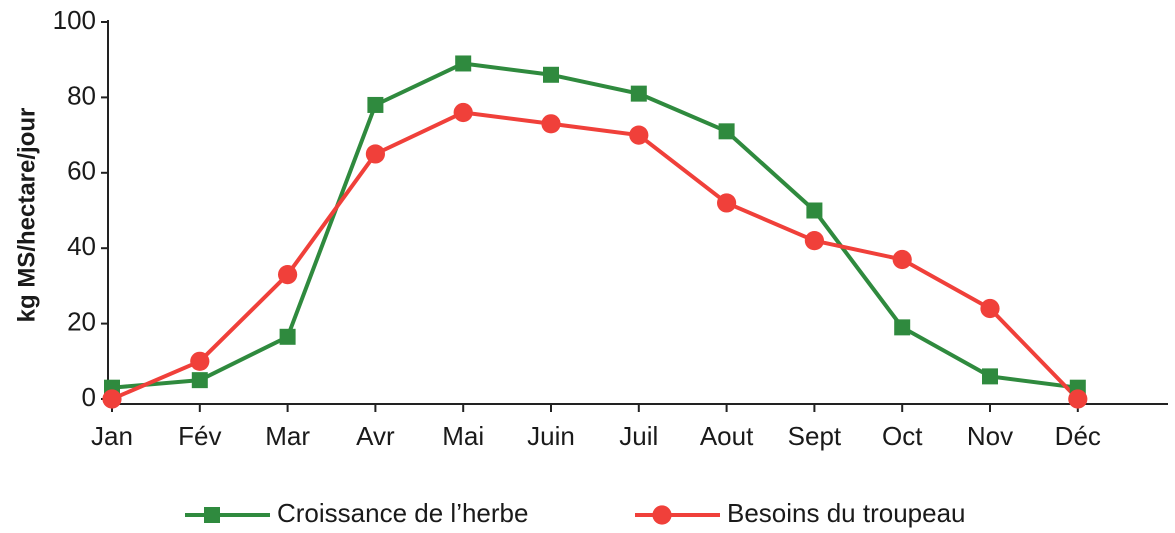  I want to click on y-axis-label: kg MS/hectare/jour, so click(26, 215).